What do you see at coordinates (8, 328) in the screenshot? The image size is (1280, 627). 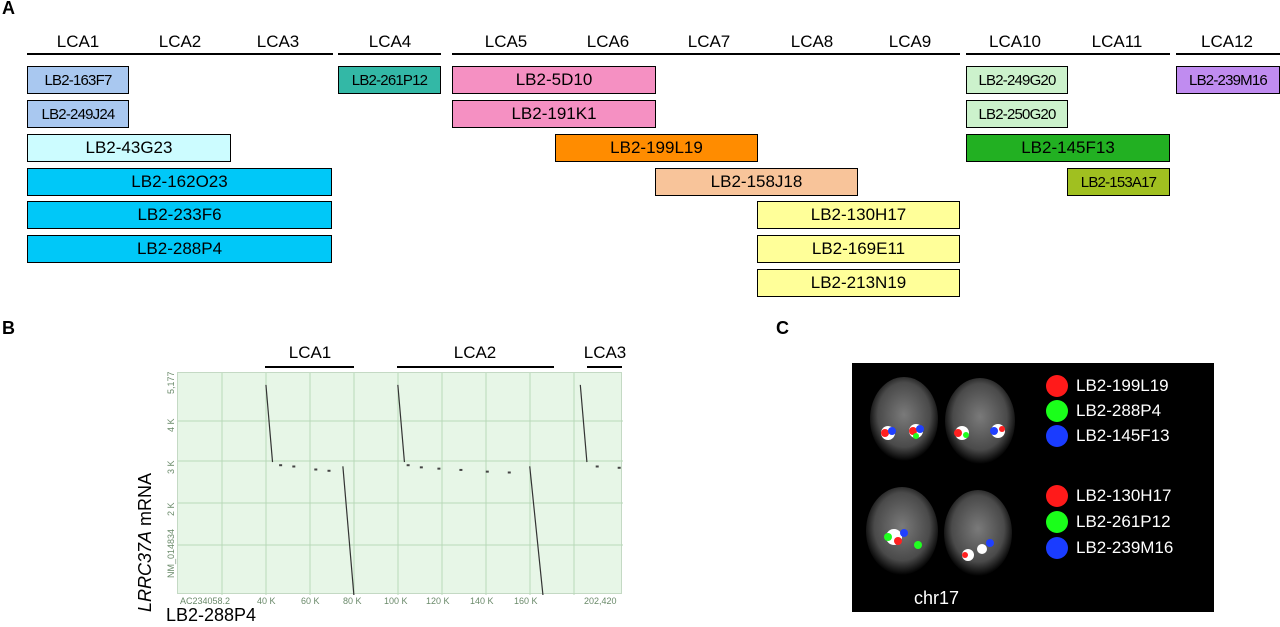 I see `panel-b-letter: B` at bounding box center [8, 328].